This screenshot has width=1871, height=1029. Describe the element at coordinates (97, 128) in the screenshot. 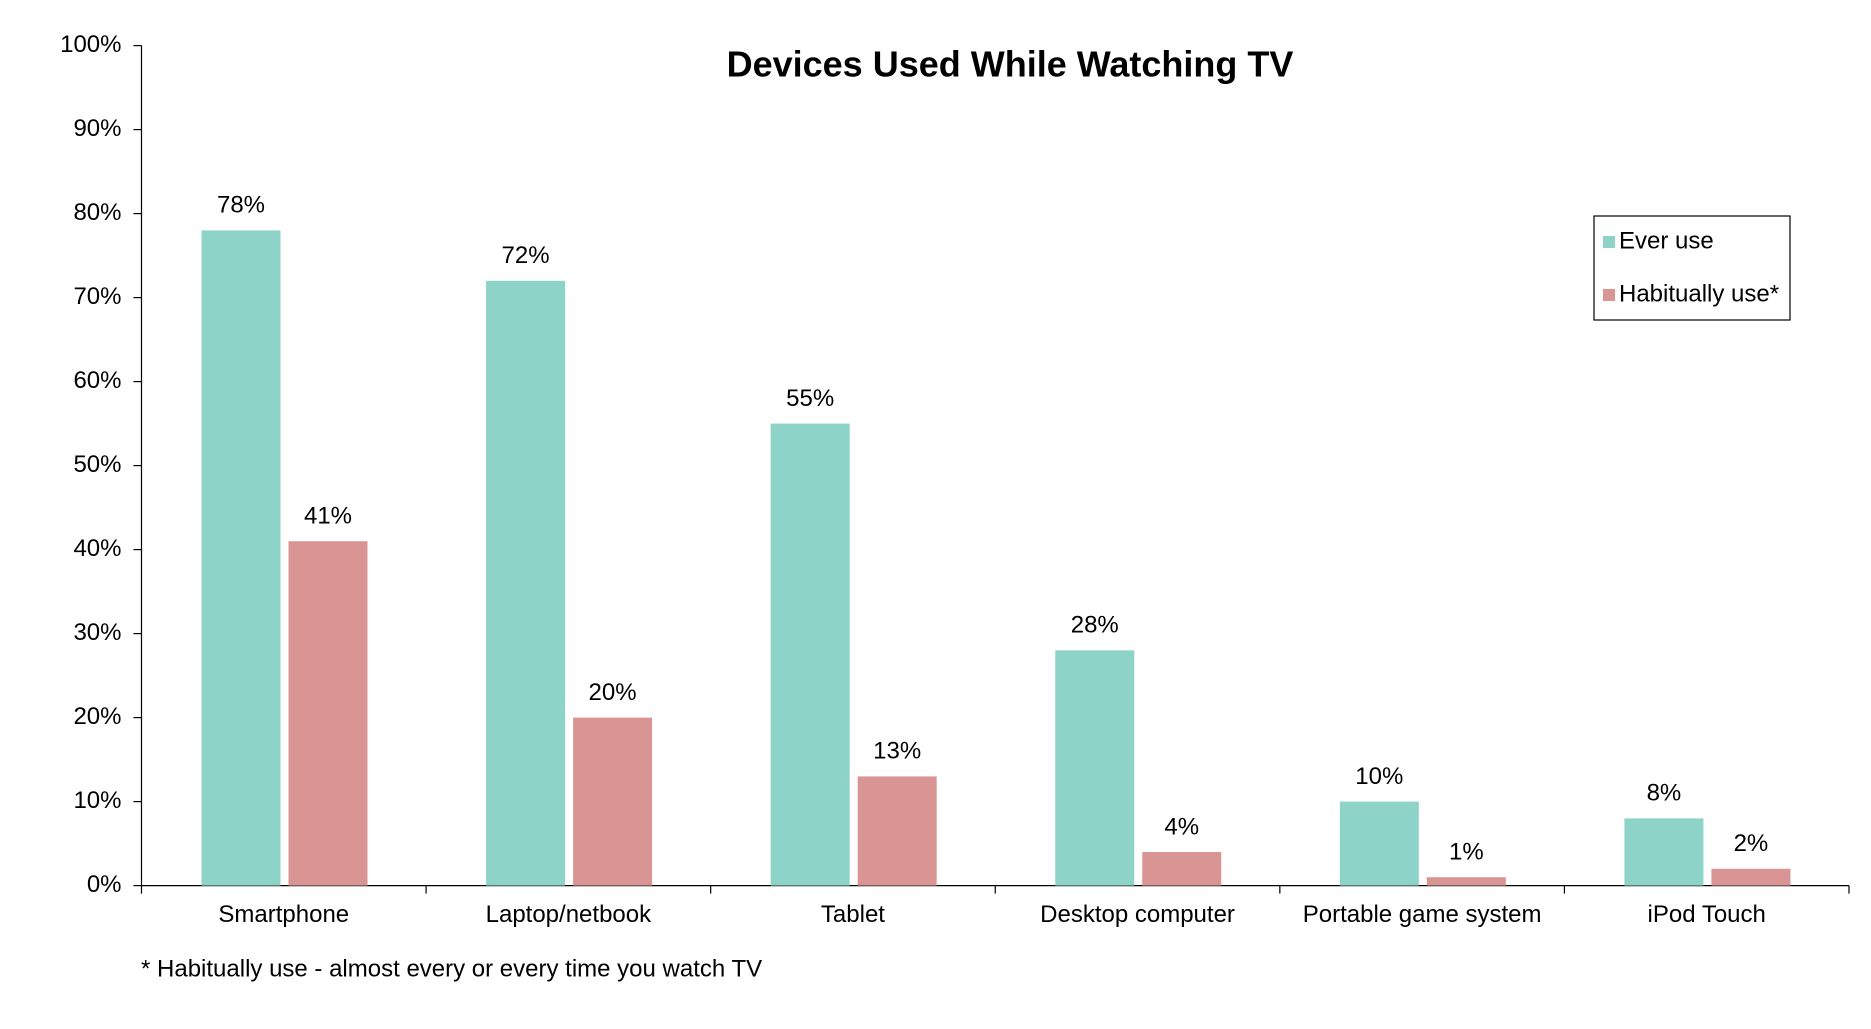

I see `y-tick-label: 90%` at that location.